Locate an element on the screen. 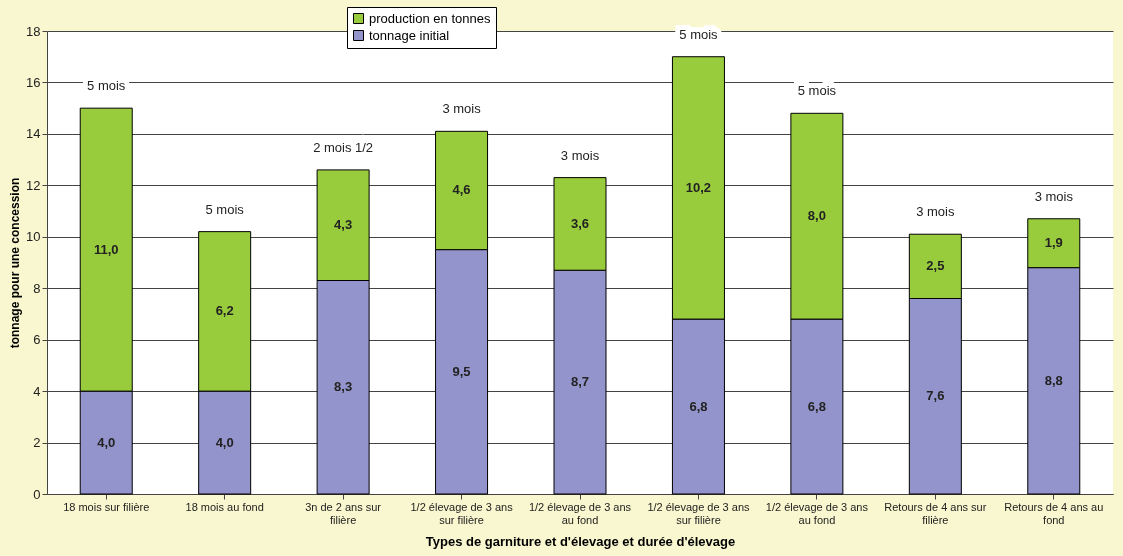 The image size is (1123, 556). data-label: 2,5 is located at coordinates (935, 266).